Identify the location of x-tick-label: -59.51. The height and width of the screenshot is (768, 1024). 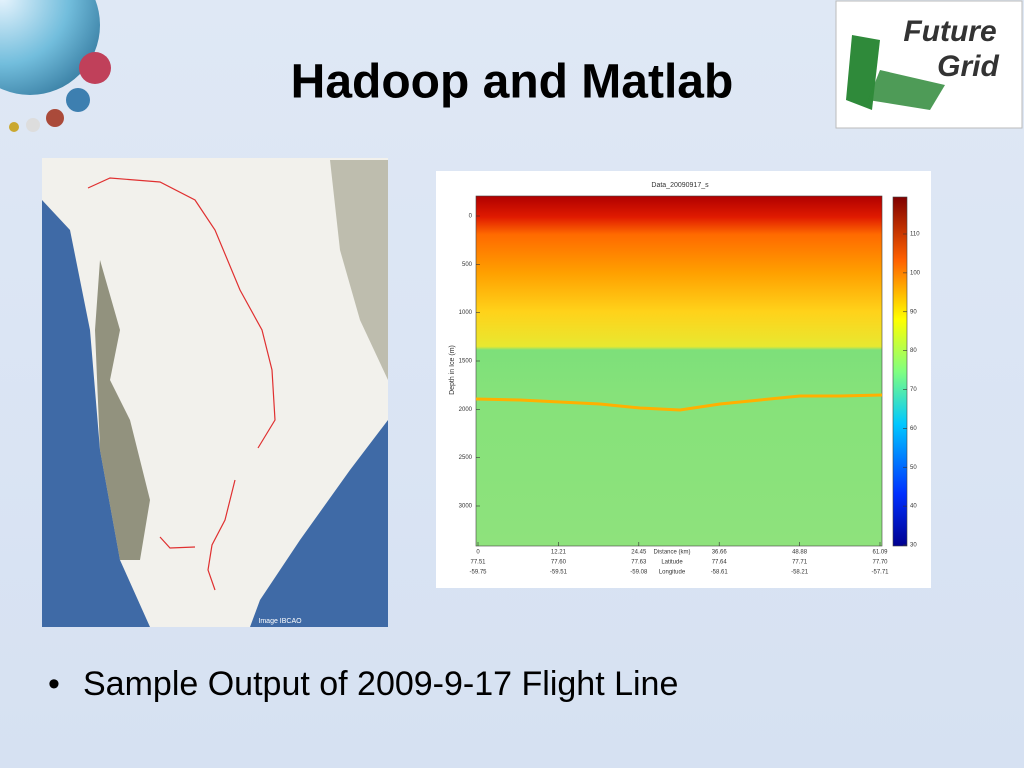
(559, 573).